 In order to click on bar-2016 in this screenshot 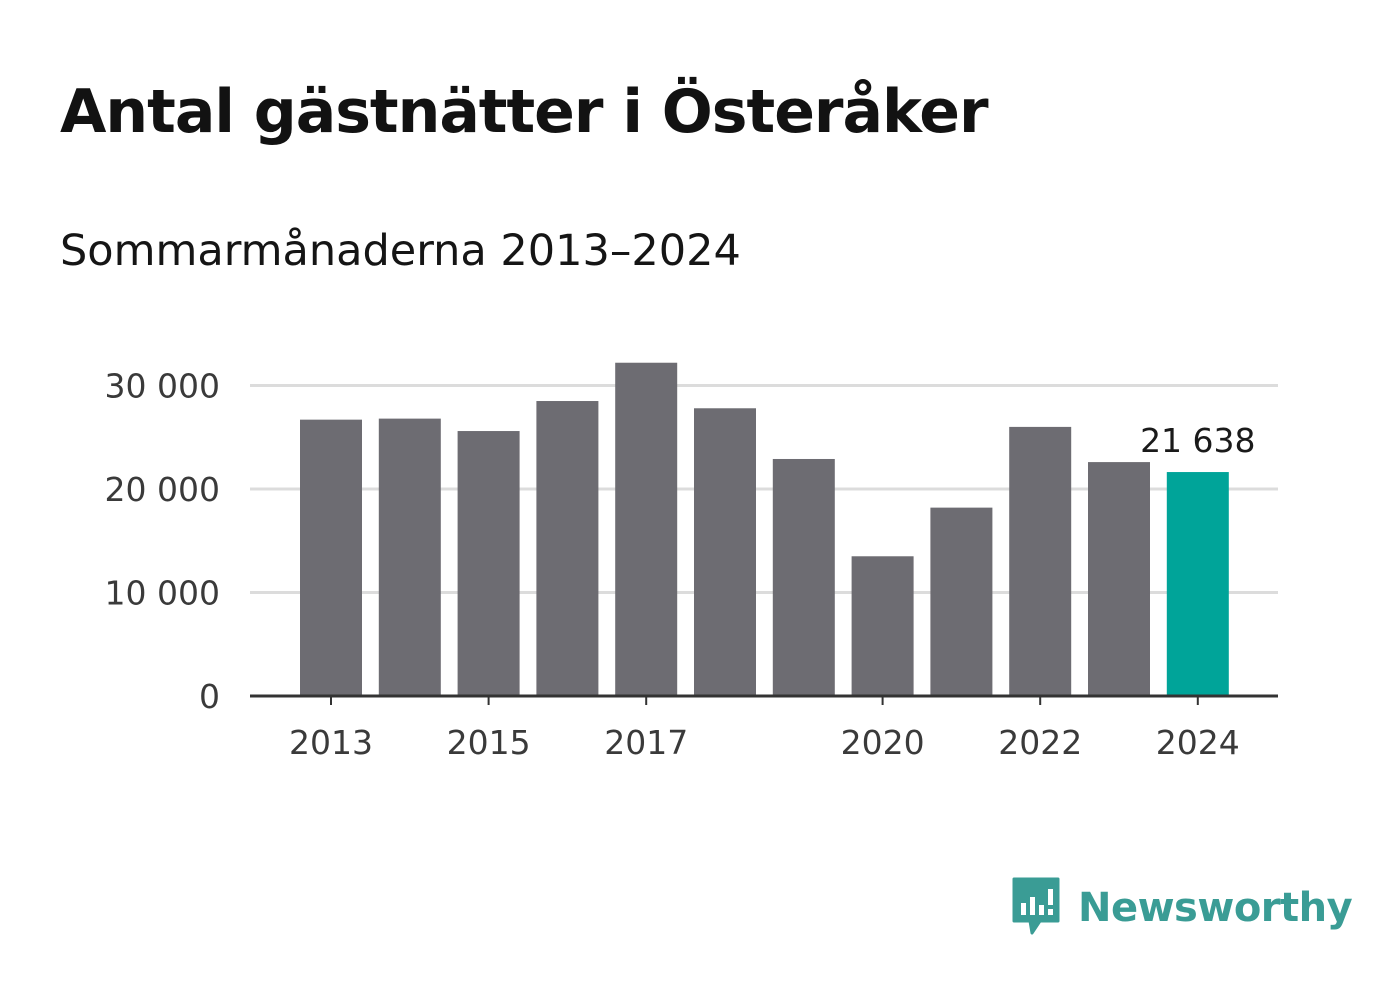, I will do `click(567, 548)`.